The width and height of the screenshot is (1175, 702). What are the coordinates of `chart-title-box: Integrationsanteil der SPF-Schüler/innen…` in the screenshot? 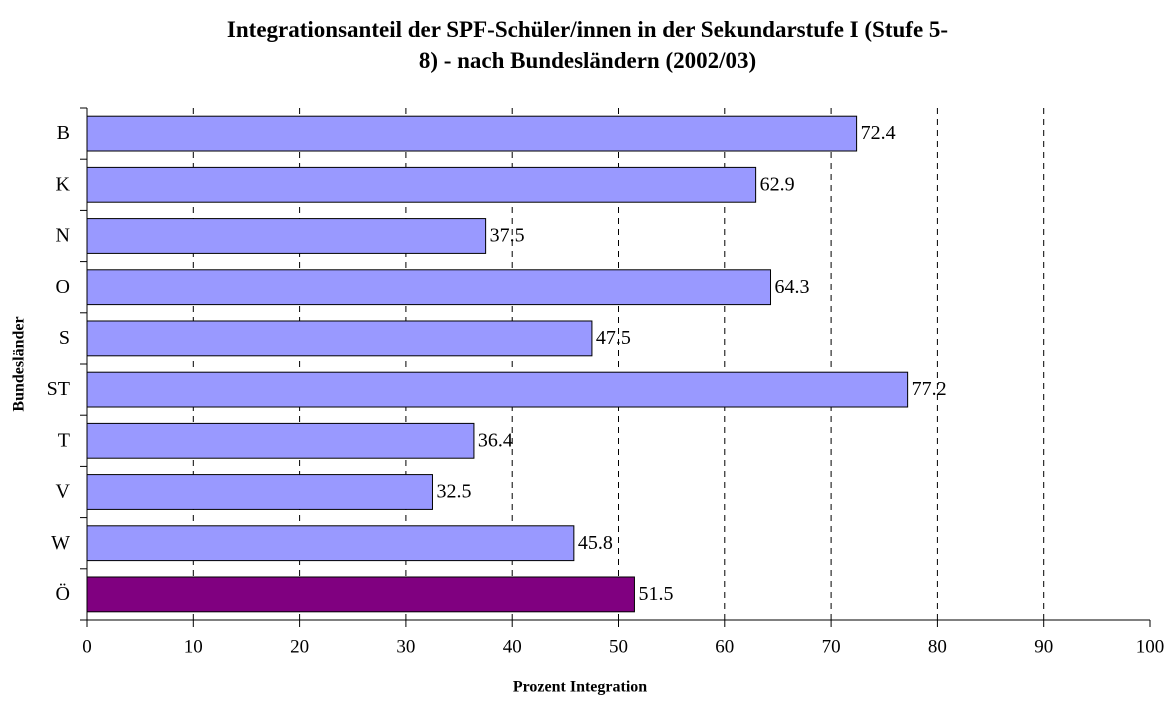 It's located at (587, 45).